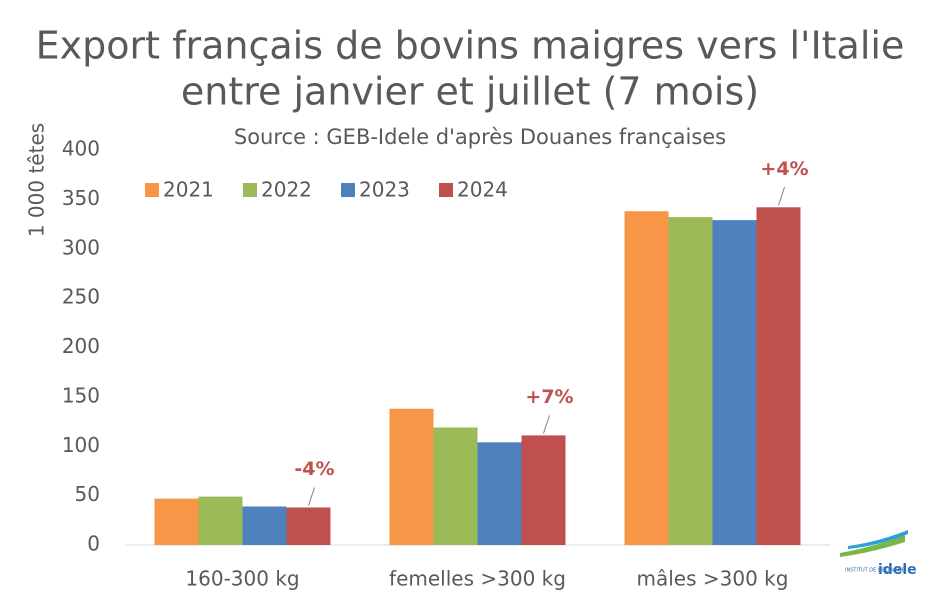 This screenshot has width=925, height=595. I want to click on annotation: +7%, so click(549, 397).